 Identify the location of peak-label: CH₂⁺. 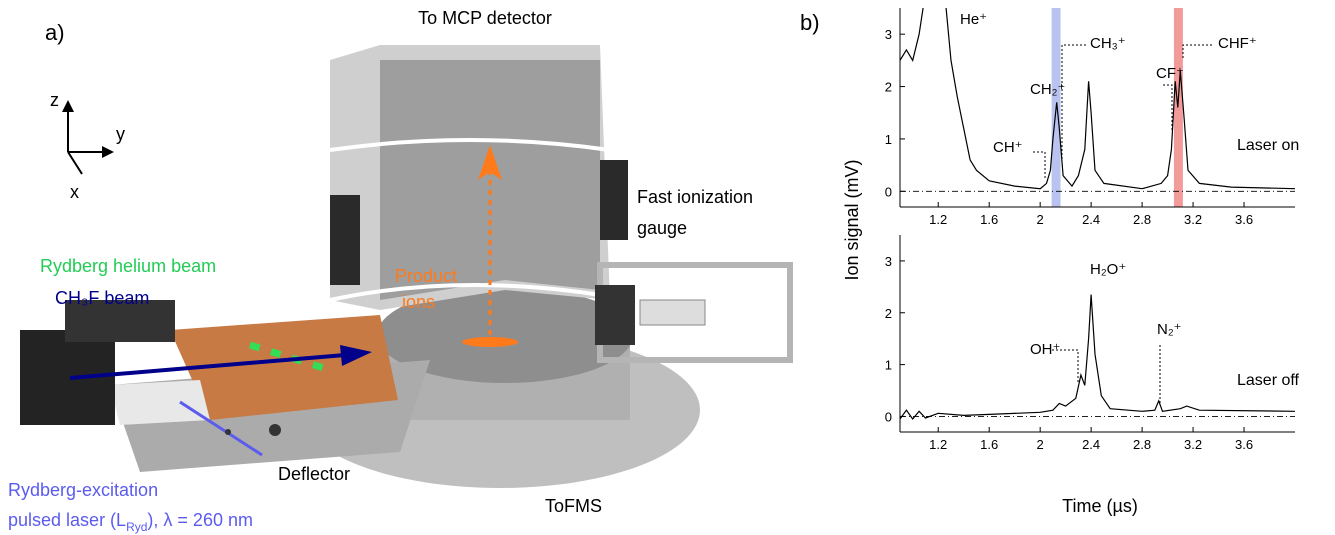
(1047, 89).